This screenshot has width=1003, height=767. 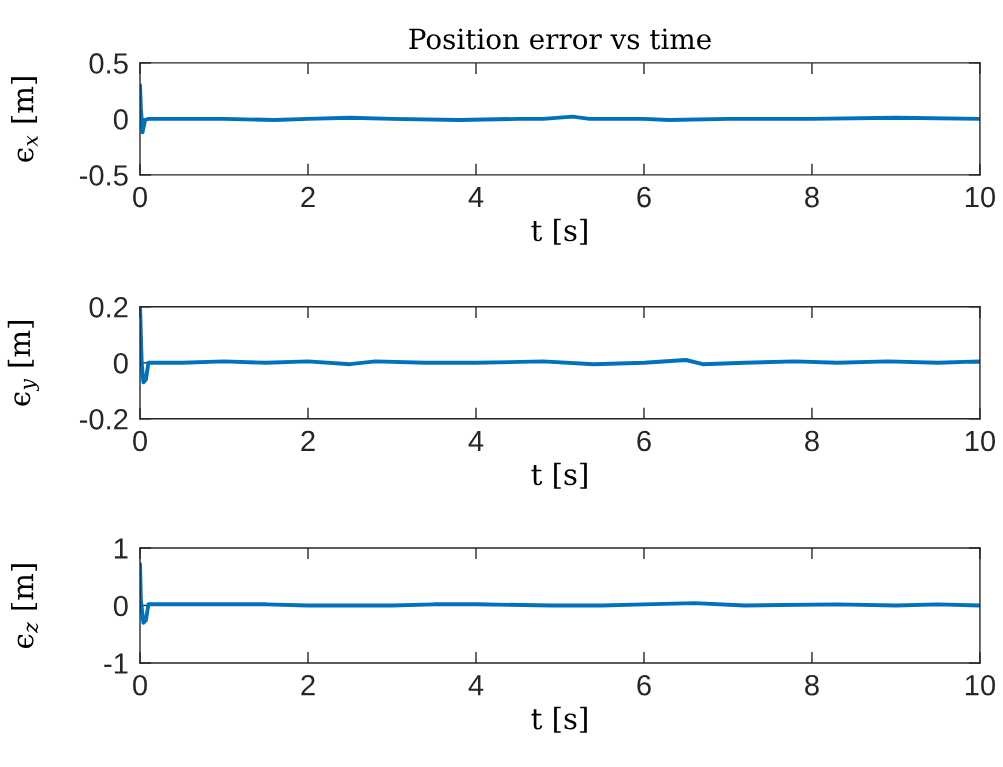 What do you see at coordinates (103, 419) in the screenshot?
I see `y-tick-label: -0.2` at bounding box center [103, 419].